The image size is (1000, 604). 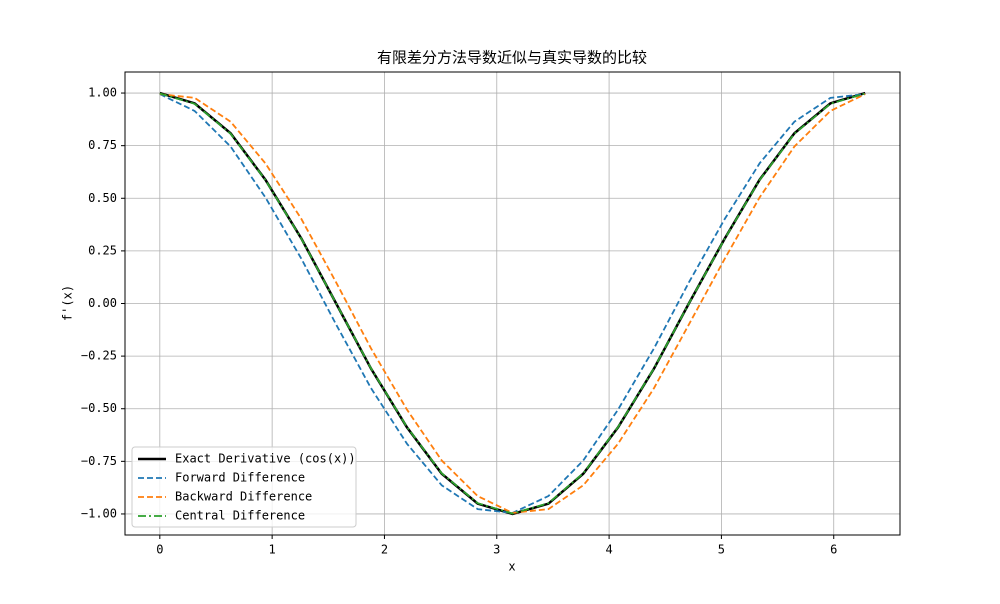 I want to click on y-tick-label: 0.75, so click(x=102, y=145).